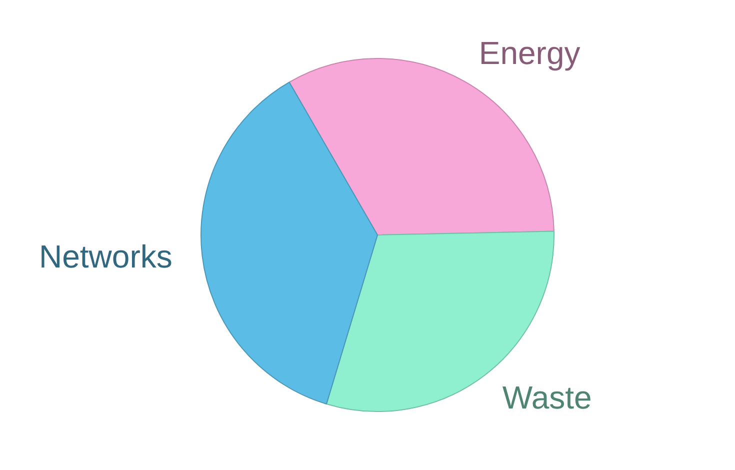  I want to click on slice-label: Waste, so click(547, 397).